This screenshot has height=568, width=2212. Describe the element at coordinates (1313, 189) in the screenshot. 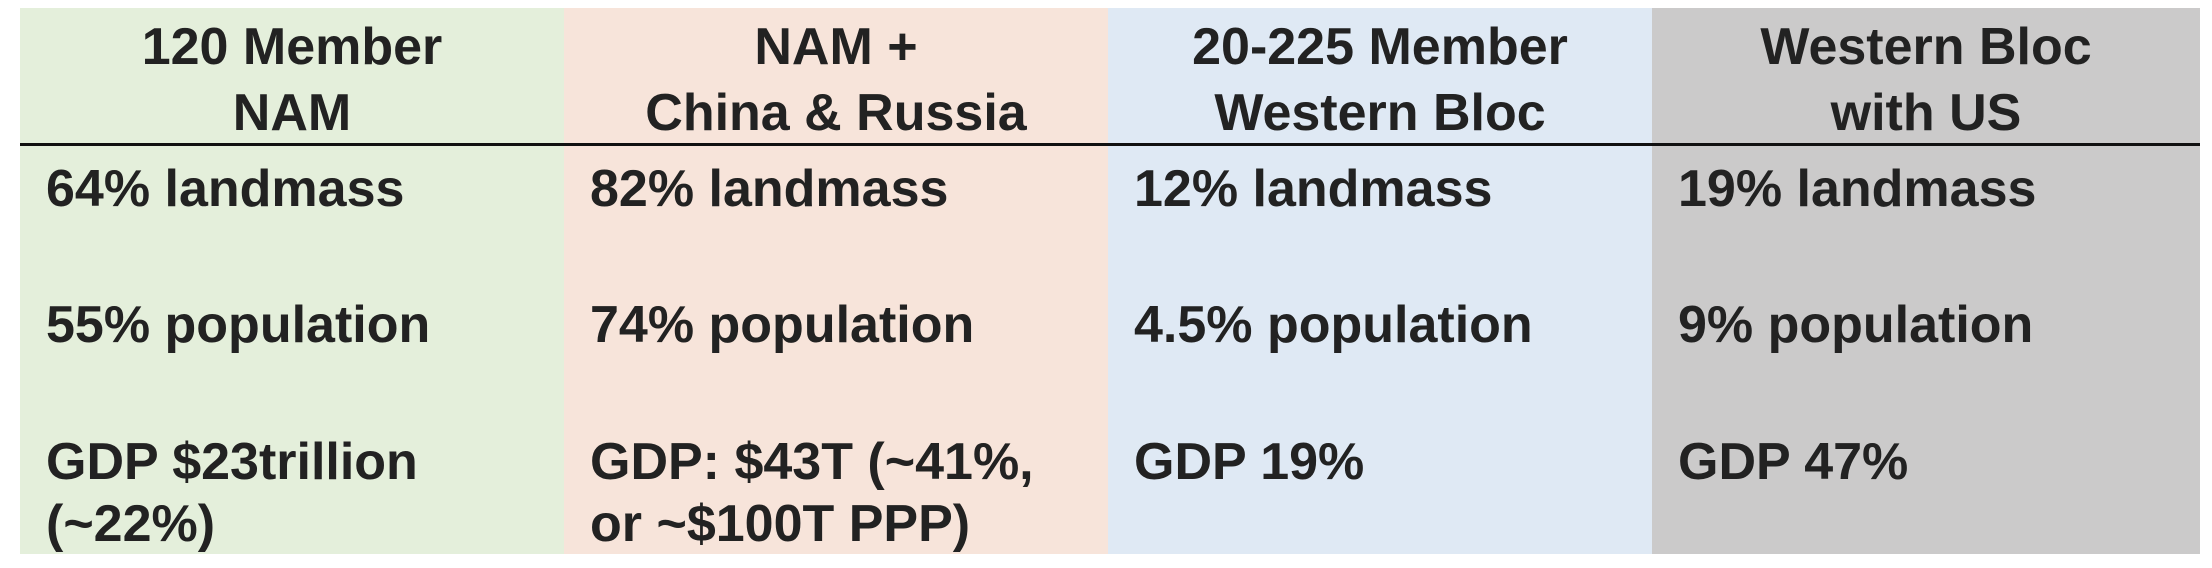

I see `landmass-stat: 12% landmass` at that location.